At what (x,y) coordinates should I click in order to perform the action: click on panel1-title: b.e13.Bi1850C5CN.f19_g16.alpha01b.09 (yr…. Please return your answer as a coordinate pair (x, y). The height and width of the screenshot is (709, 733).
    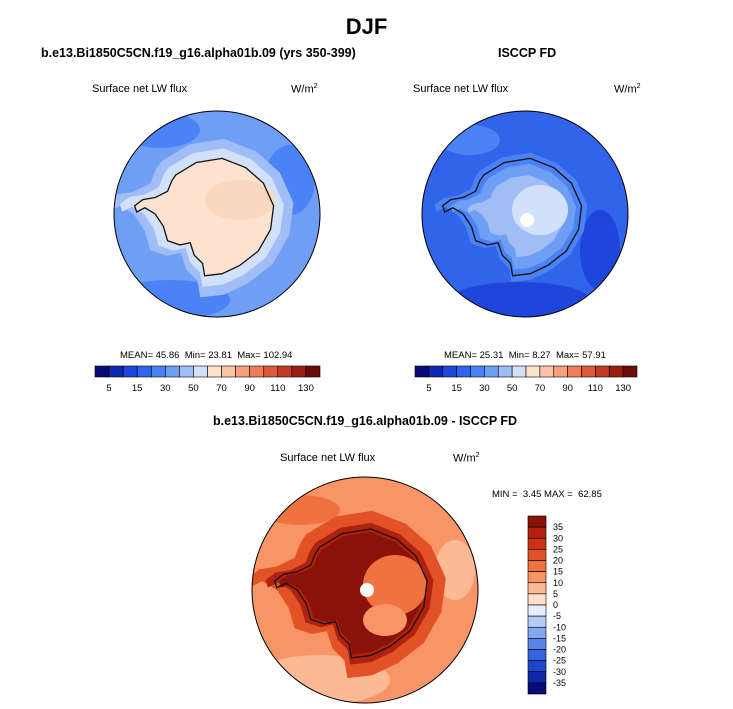
    Looking at the image, I should click on (198, 53).